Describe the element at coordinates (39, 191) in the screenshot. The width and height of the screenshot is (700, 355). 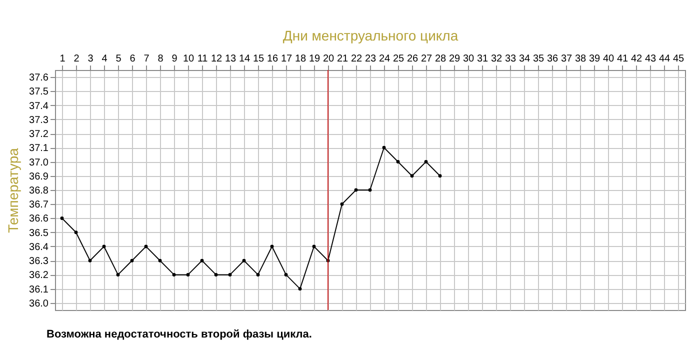
I see `y-tick-label: 36.8` at that location.